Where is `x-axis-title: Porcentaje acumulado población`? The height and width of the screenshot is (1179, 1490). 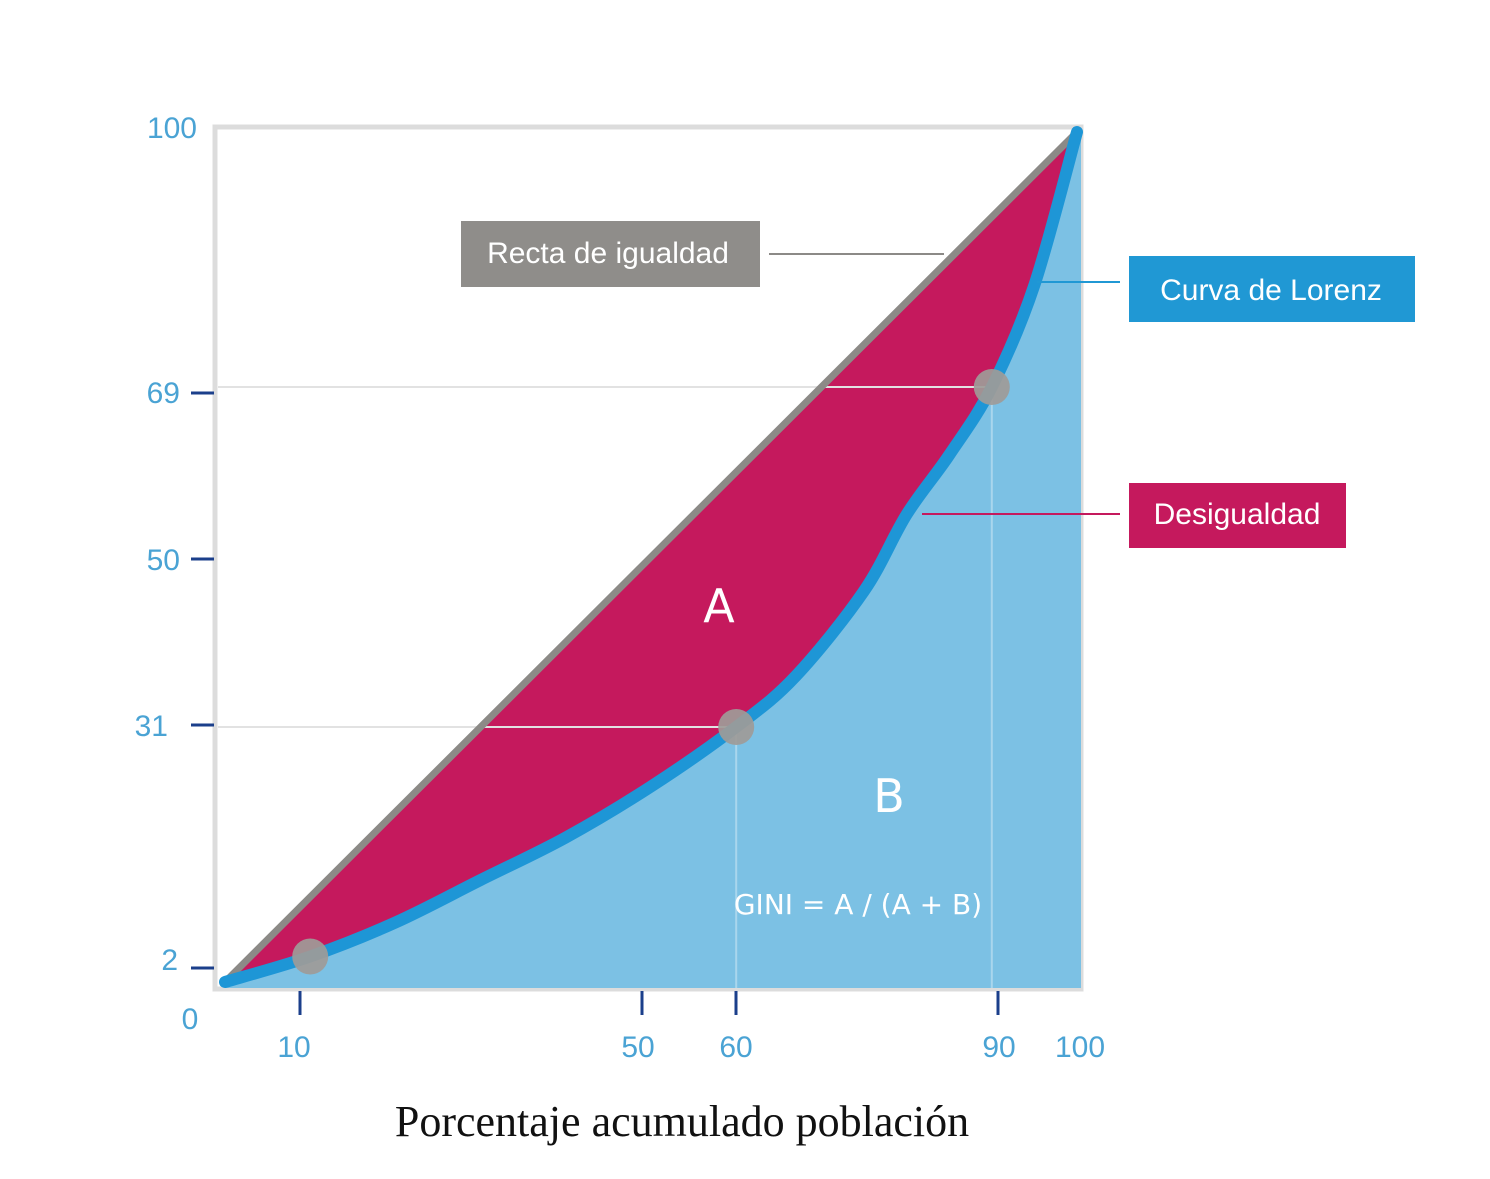
x-axis-title: Porcentaje acumulado población is located at coordinates (682, 1121).